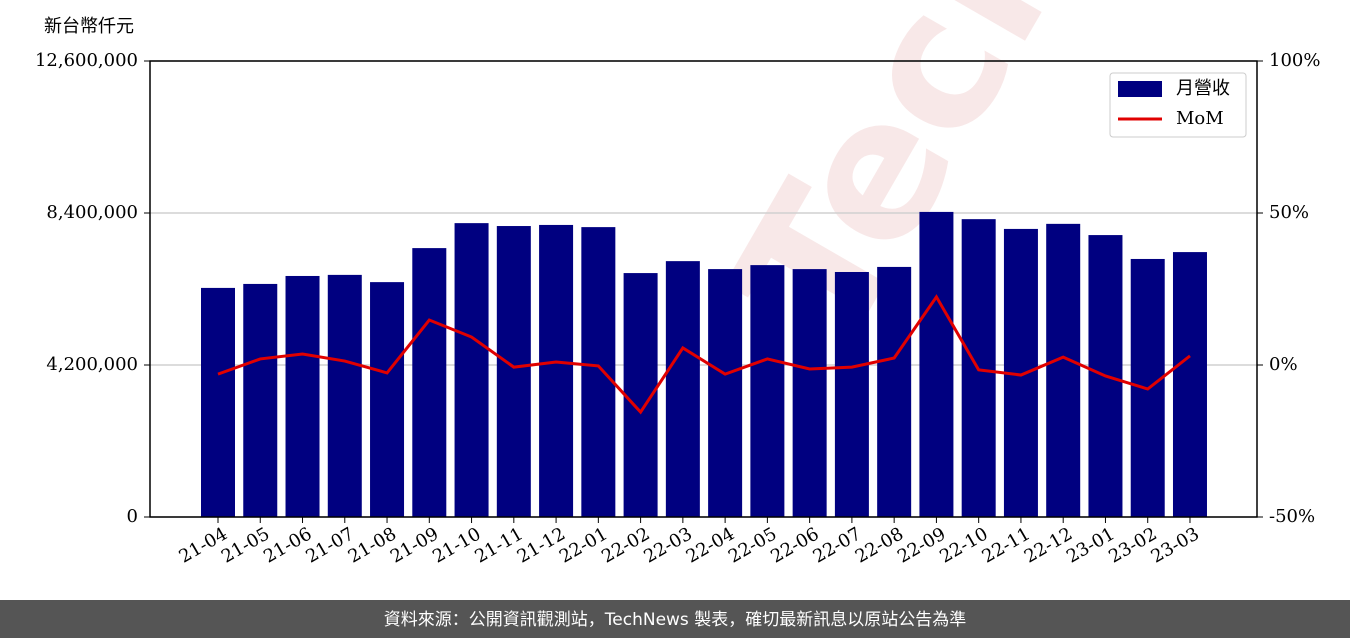  What do you see at coordinates (1140, 89) in the screenshot?
I see `legend-swatch` at bounding box center [1140, 89].